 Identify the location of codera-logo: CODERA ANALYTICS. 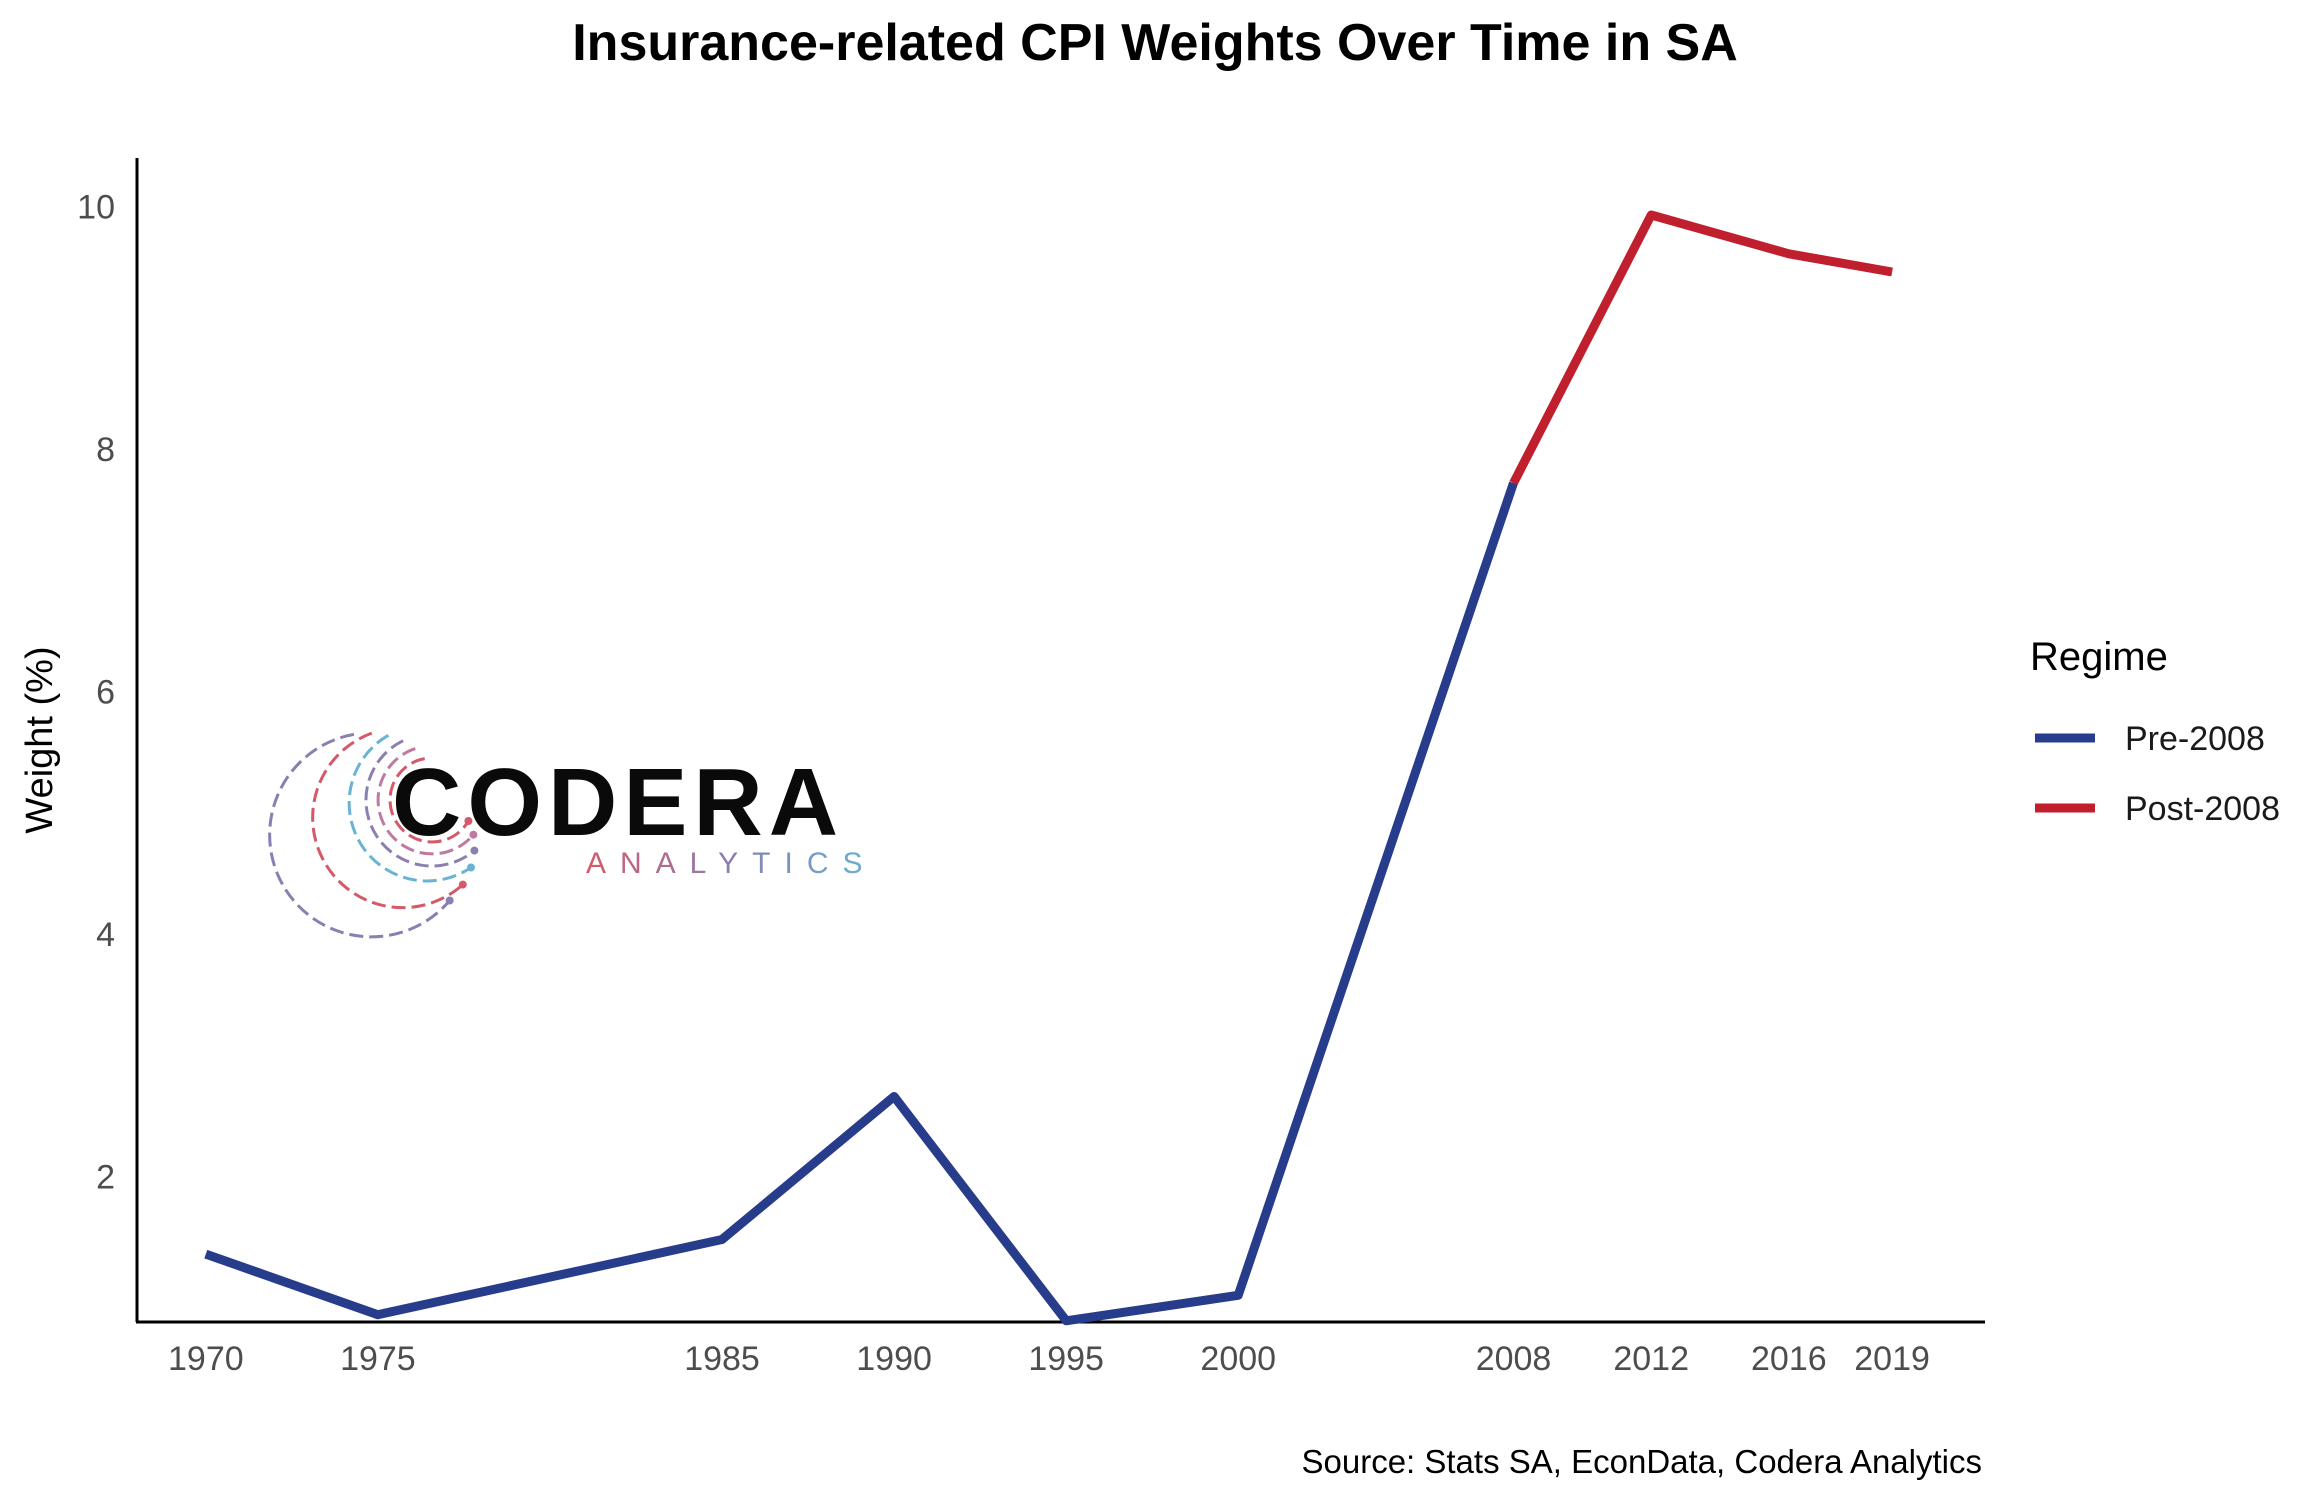
(572, 835).